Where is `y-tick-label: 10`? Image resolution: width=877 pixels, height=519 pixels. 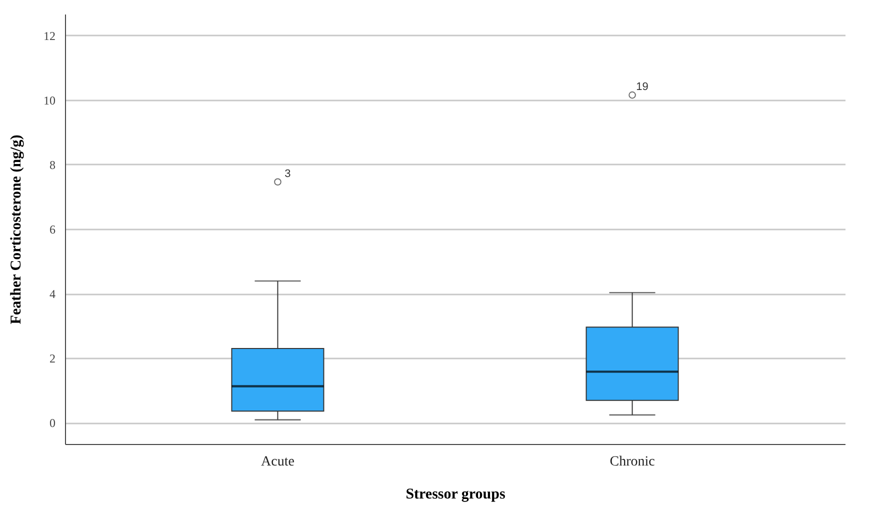
y-tick-label: 10 is located at coordinates (50, 100).